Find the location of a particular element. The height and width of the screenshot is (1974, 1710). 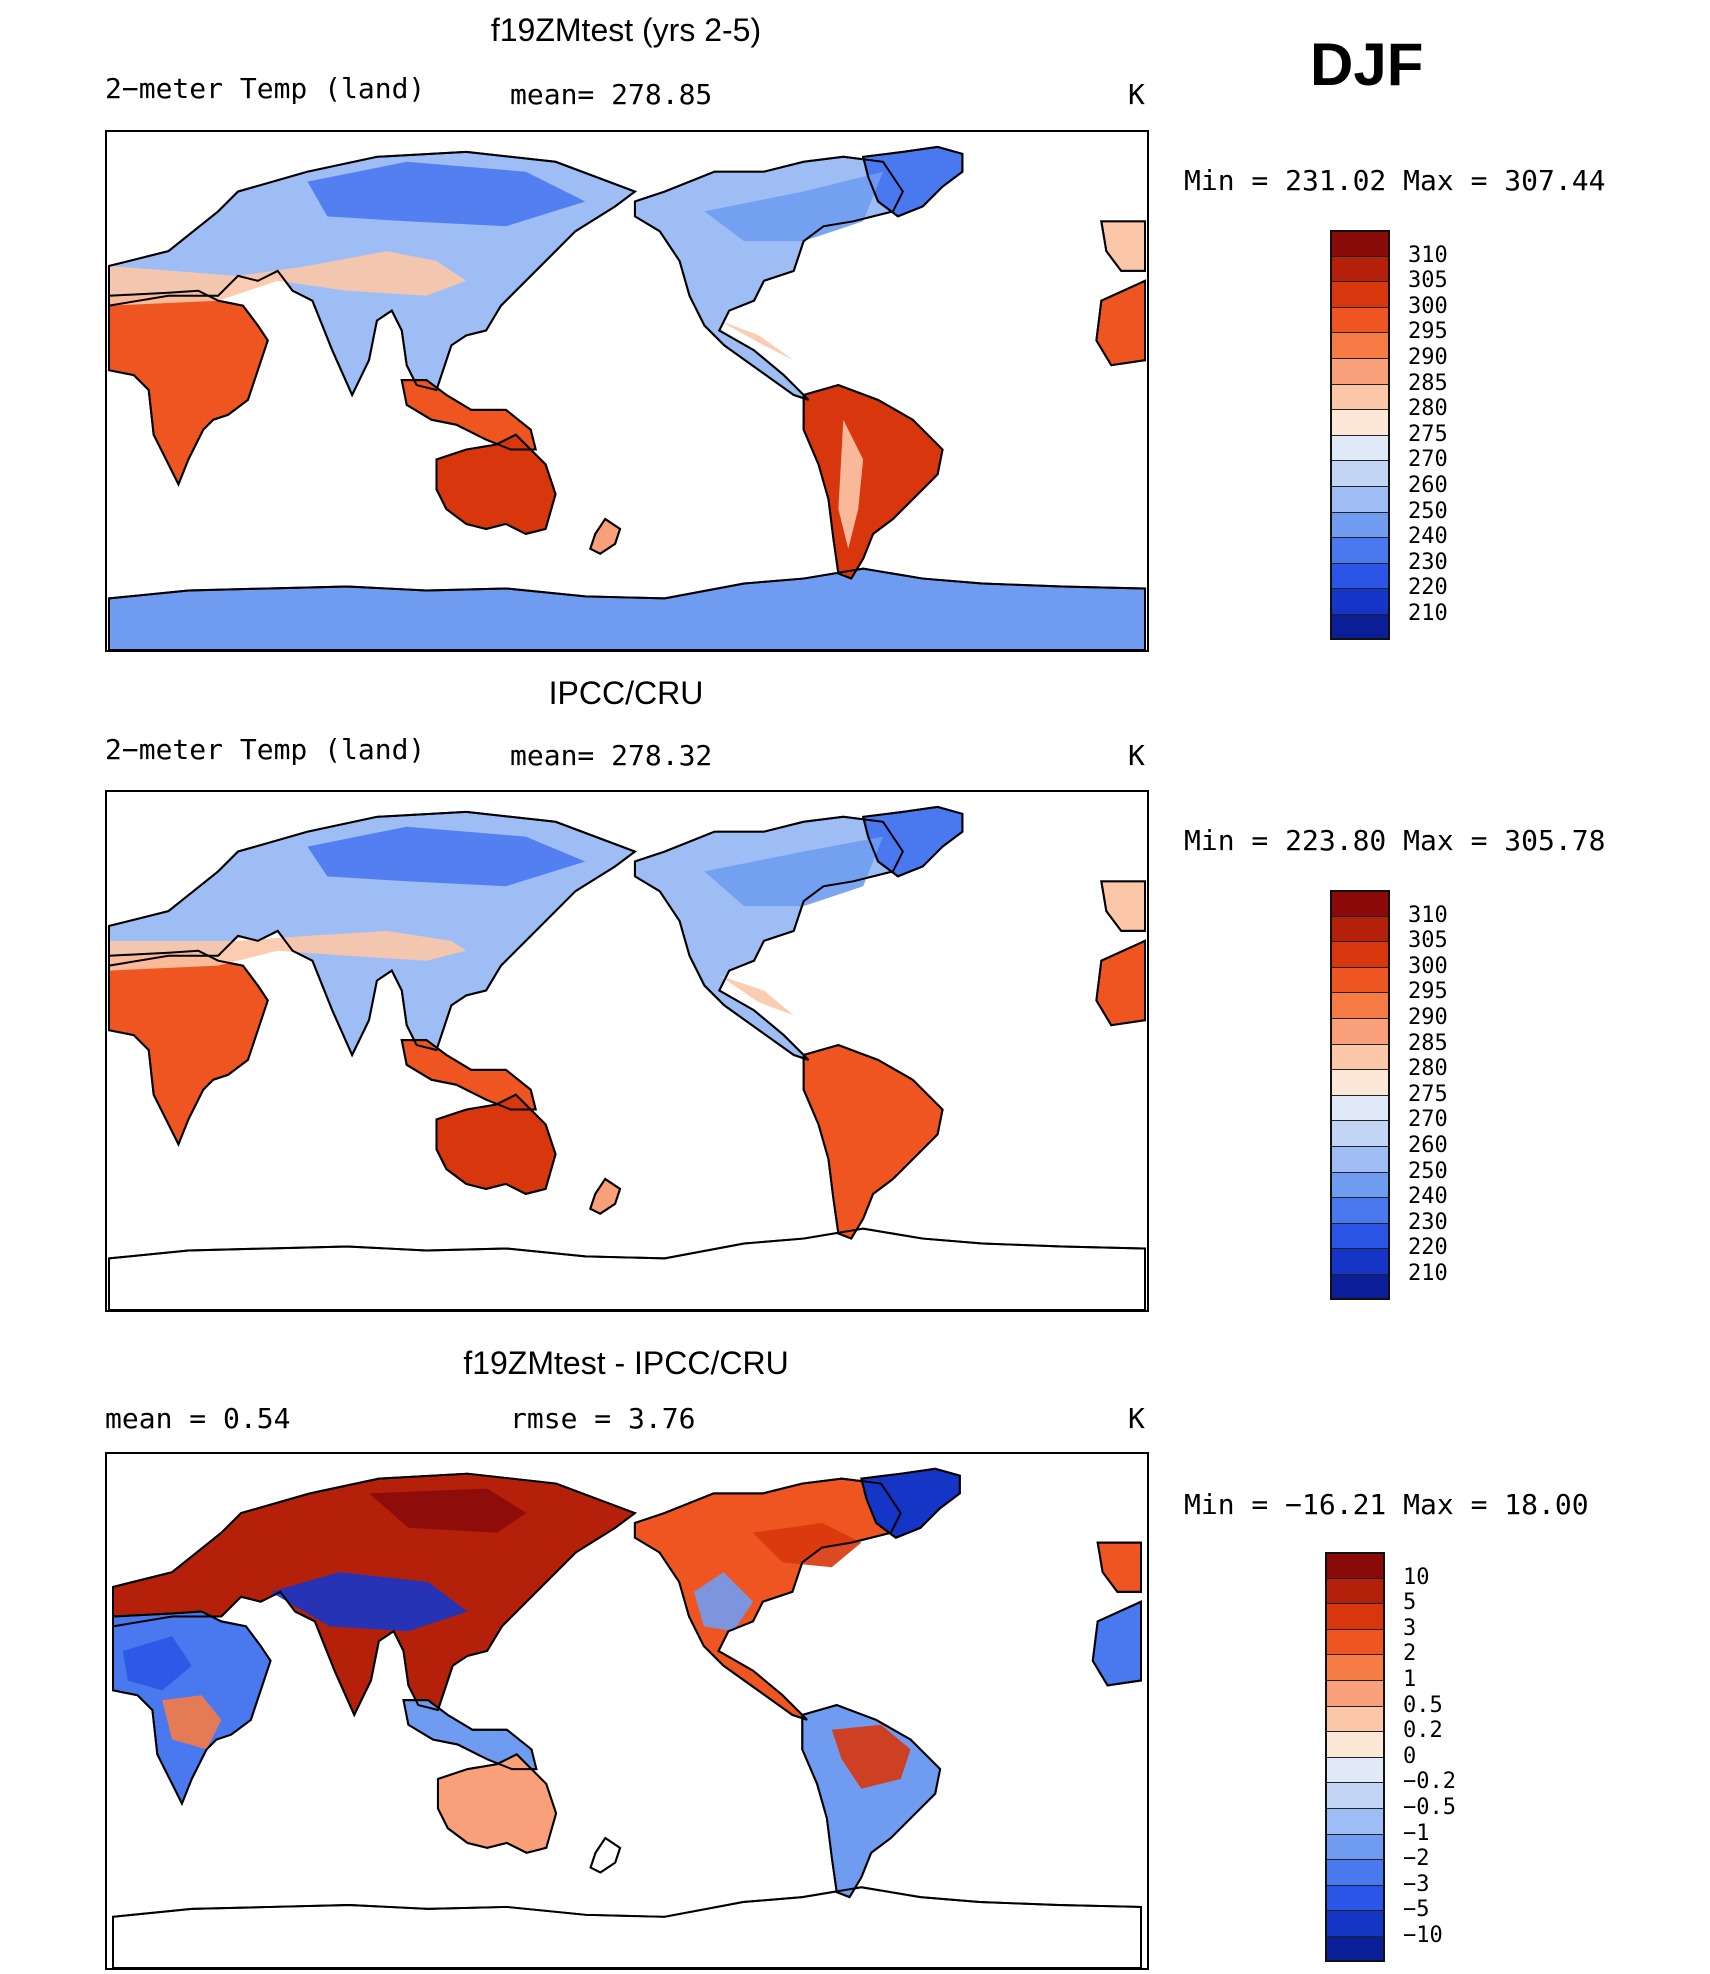

panel-3-title: f19ZMtest - IPCC/CRU is located at coordinates (626, 1363).